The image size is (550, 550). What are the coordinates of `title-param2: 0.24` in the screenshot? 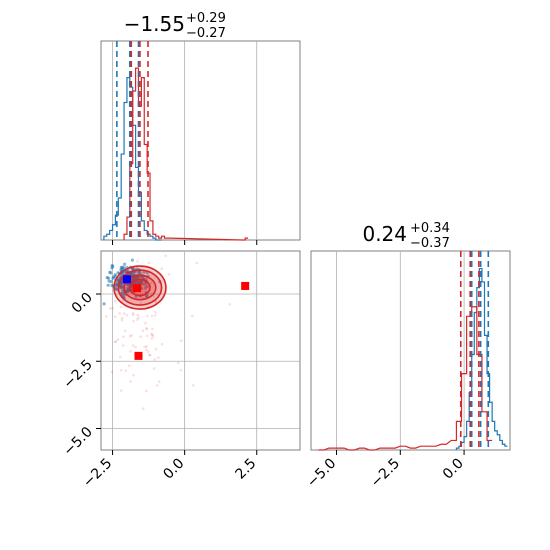 It's located at (384, 234).